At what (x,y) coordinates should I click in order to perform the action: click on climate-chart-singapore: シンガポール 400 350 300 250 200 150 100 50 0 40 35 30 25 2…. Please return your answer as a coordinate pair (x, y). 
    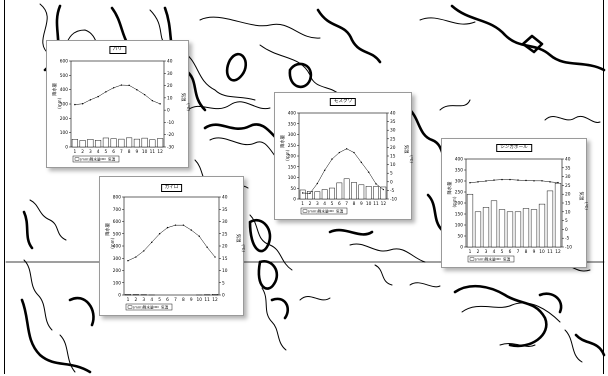
    Looking at the image, I should click on (514, 203).